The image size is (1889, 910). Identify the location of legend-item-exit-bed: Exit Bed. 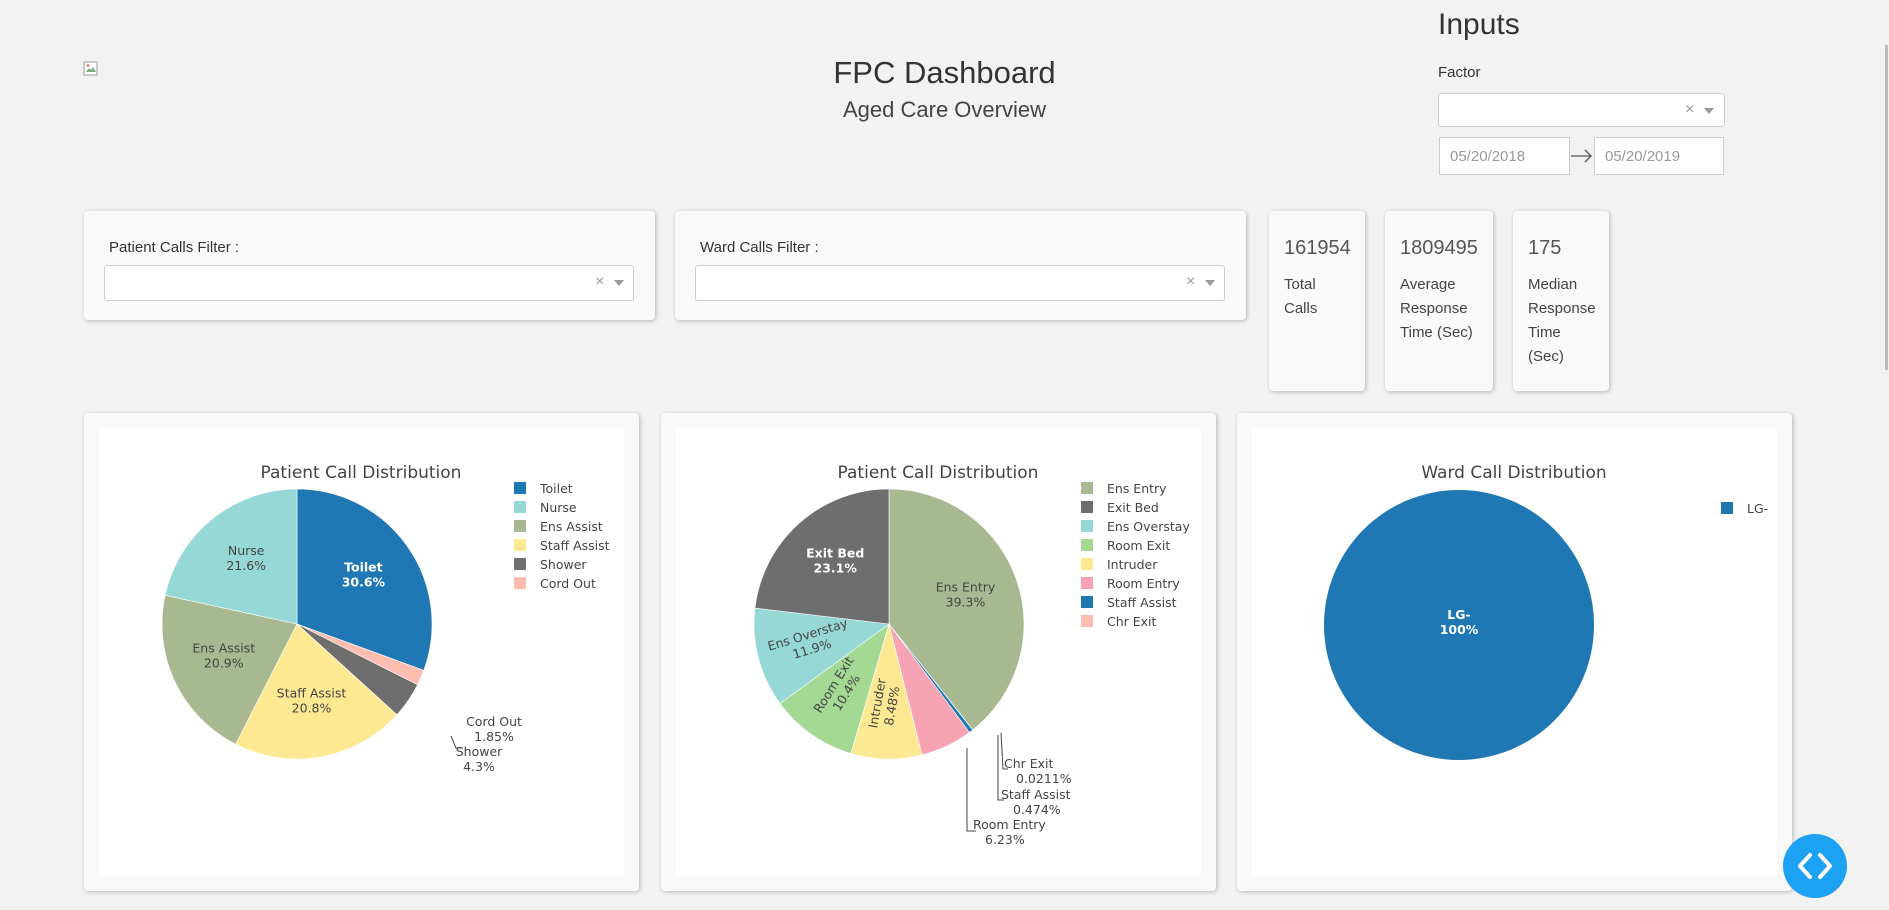
(1120, 507).